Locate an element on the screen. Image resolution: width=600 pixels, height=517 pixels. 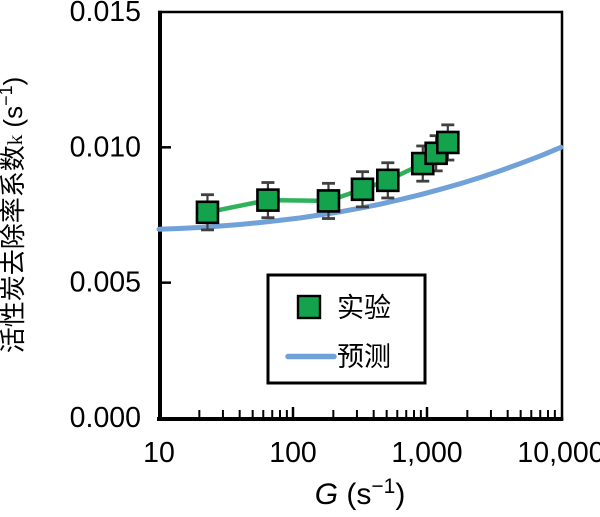
legend-label-prediction: 预测 is located at coordinates (364, 357).